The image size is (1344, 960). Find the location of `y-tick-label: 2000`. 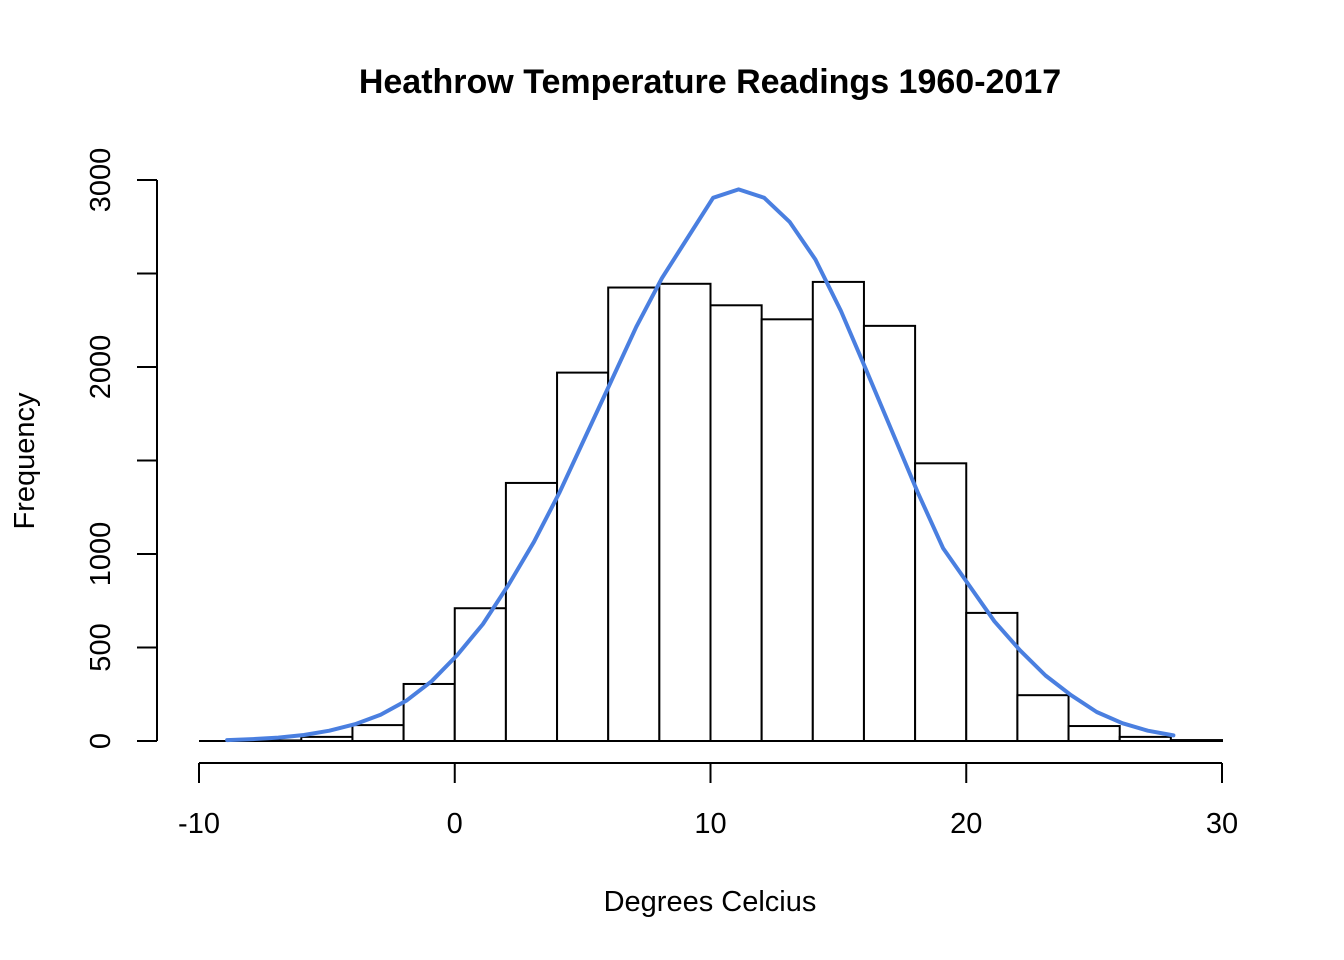

y-tick-label: 2000 is located at coordinates (101, 367).